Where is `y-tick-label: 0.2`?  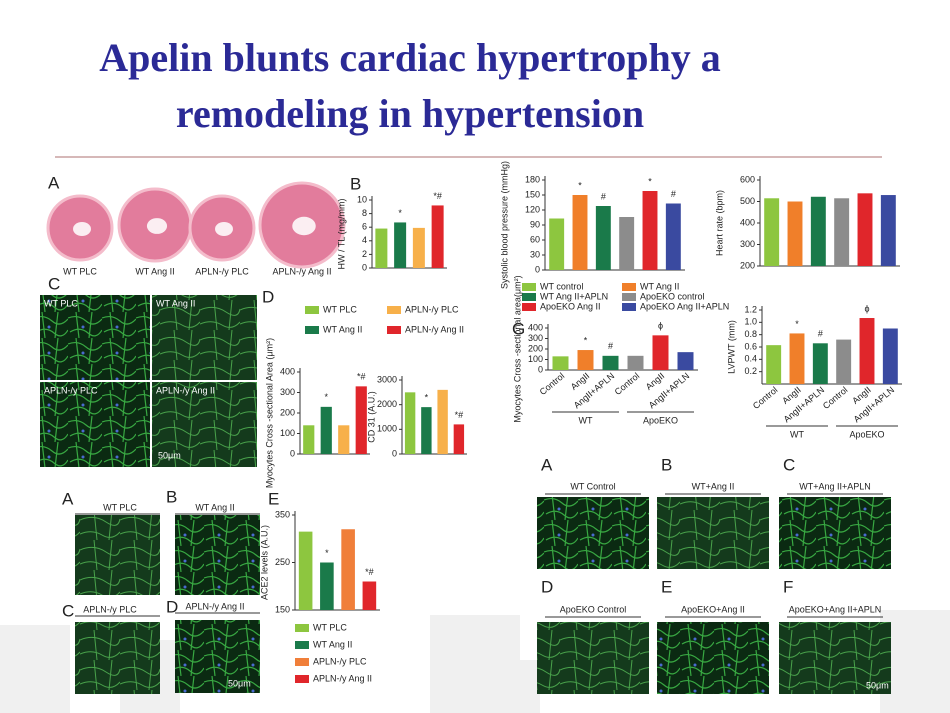 y-tick-label: 0.2 is located at coordinates (750, 371).